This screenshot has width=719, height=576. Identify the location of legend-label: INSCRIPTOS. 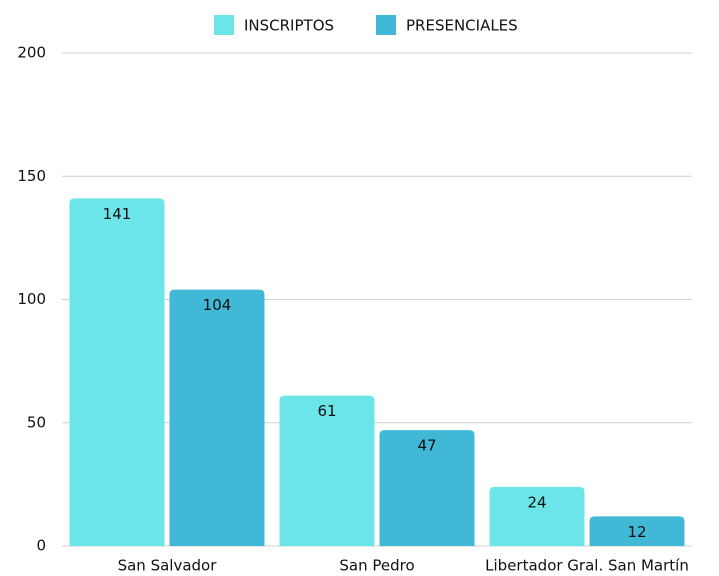
(289, 26).